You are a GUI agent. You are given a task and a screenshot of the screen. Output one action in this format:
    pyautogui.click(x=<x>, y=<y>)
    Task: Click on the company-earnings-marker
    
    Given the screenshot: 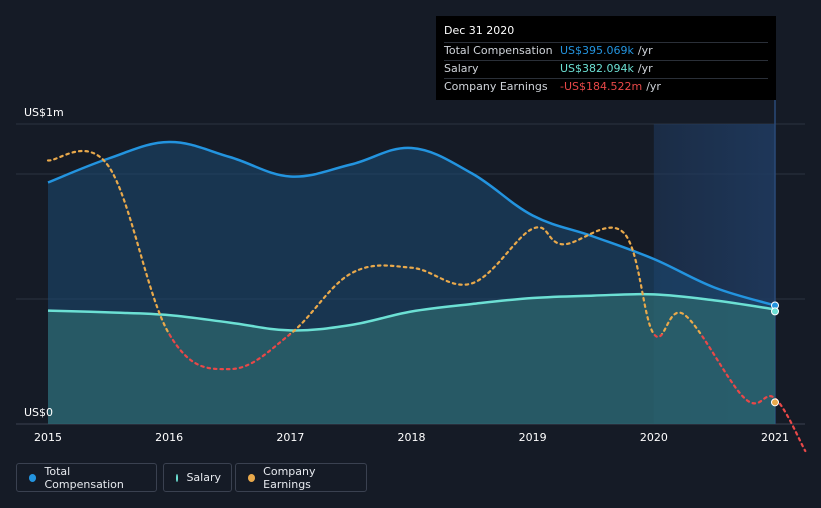 What is the action you would take?
    pyautogui.click(x=775, y=402)
    